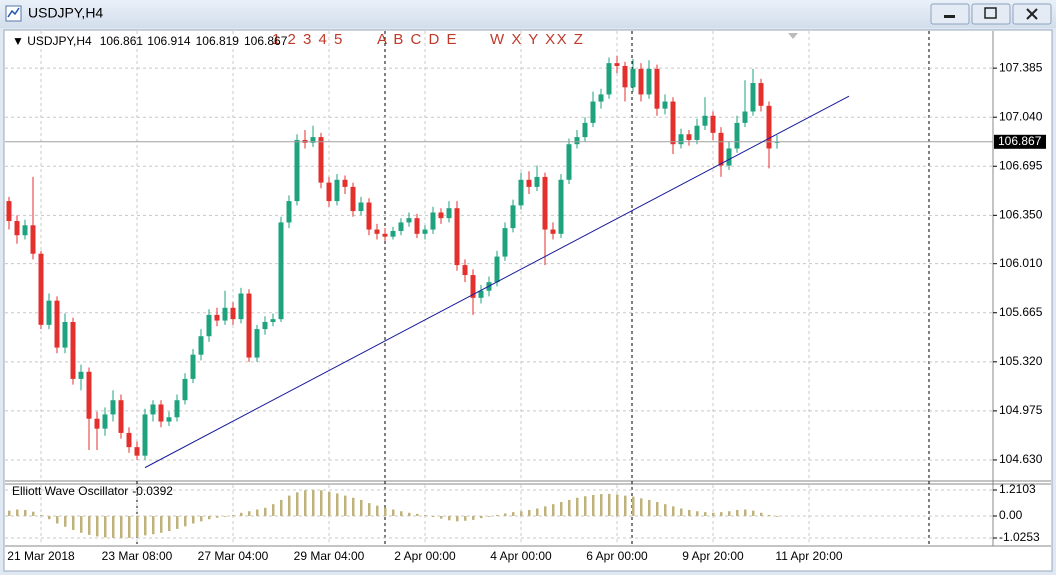 The image size is (1056, 575). I want to click on x-tick-label: 11 Apr 20:00, so click(808, 556).